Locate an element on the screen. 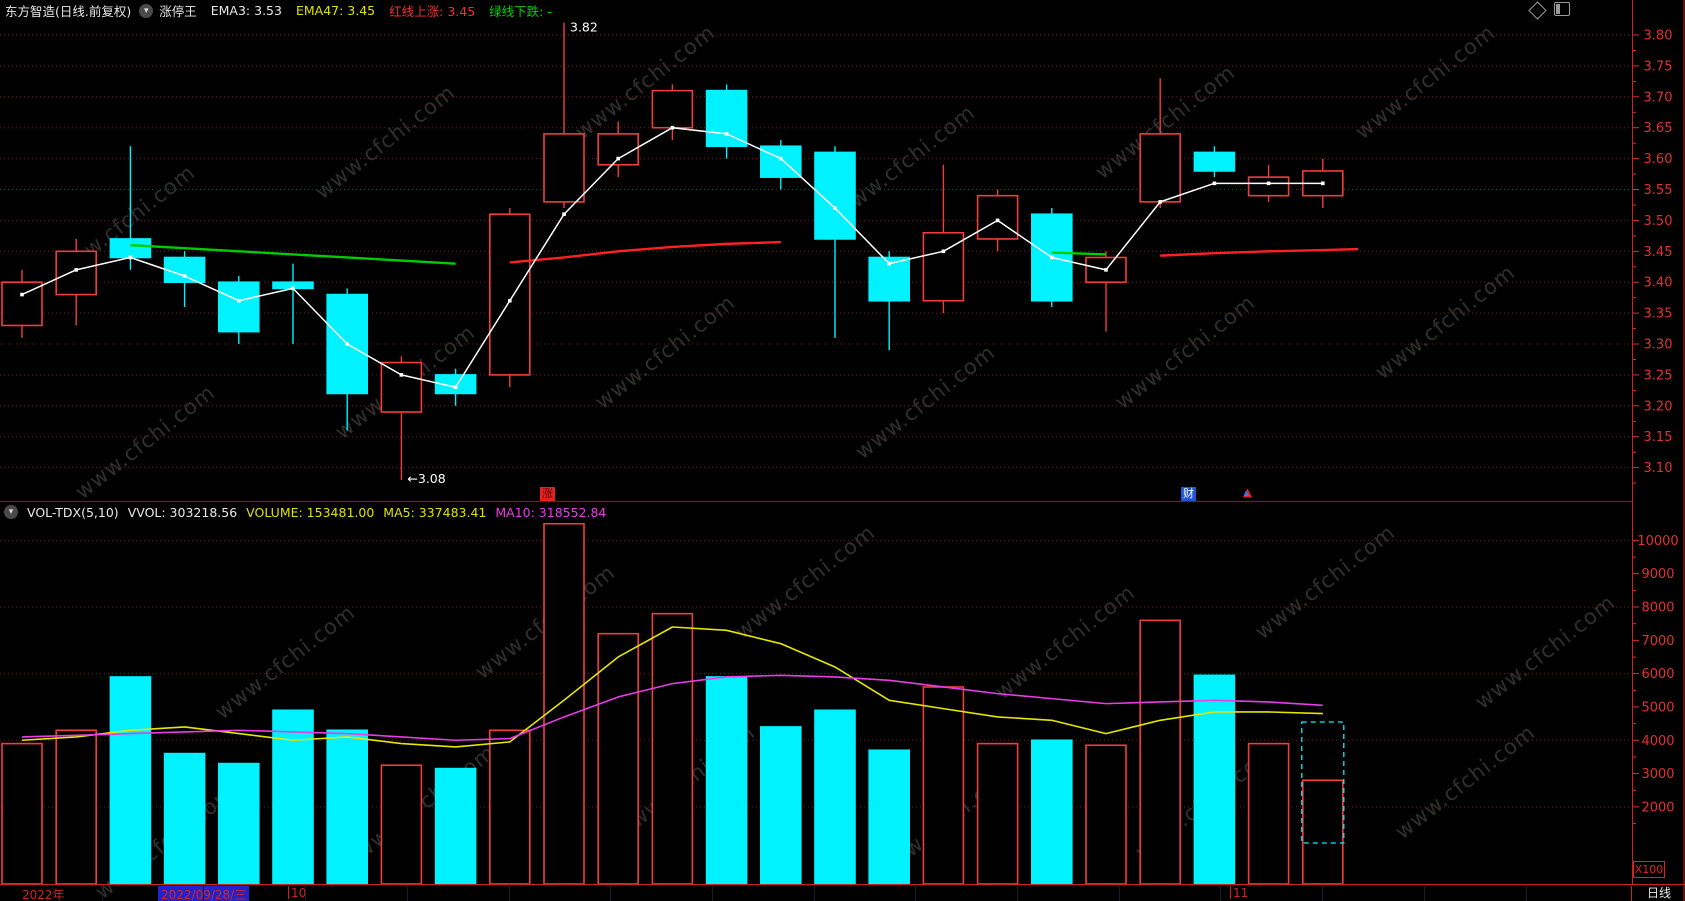 The image size is (1685, 901). ema47-value: EMA47: 3.45 is located at coordinates (335, 10).